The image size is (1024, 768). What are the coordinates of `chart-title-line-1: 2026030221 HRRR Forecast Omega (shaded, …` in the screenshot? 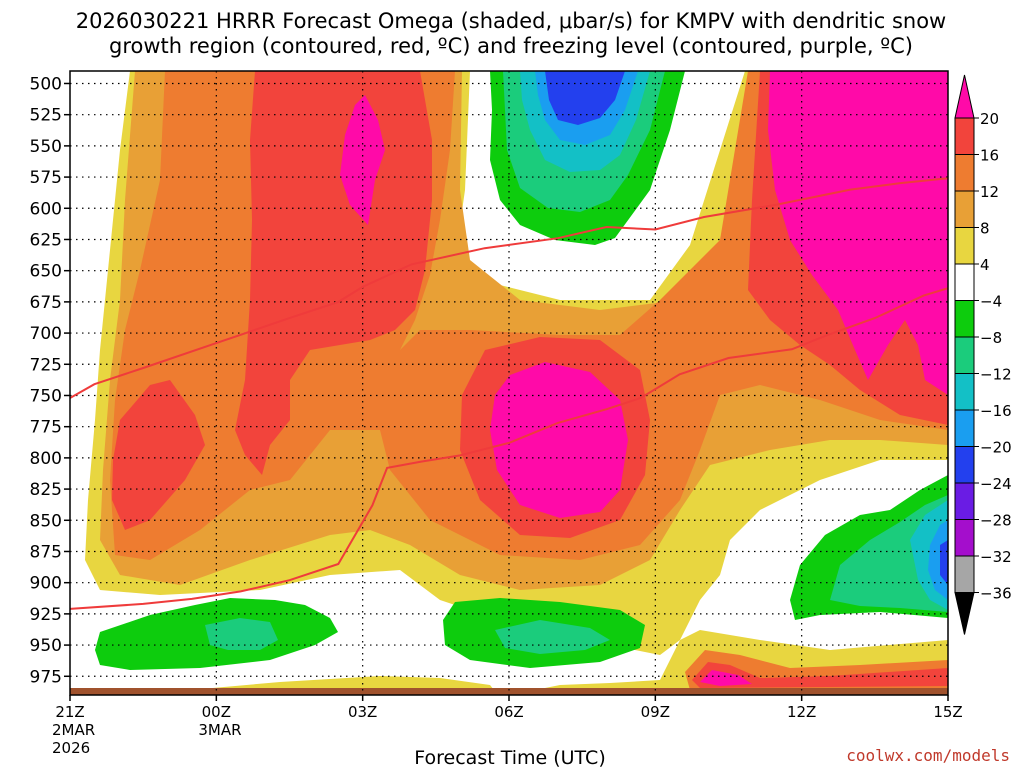 It's located at (511, 21).